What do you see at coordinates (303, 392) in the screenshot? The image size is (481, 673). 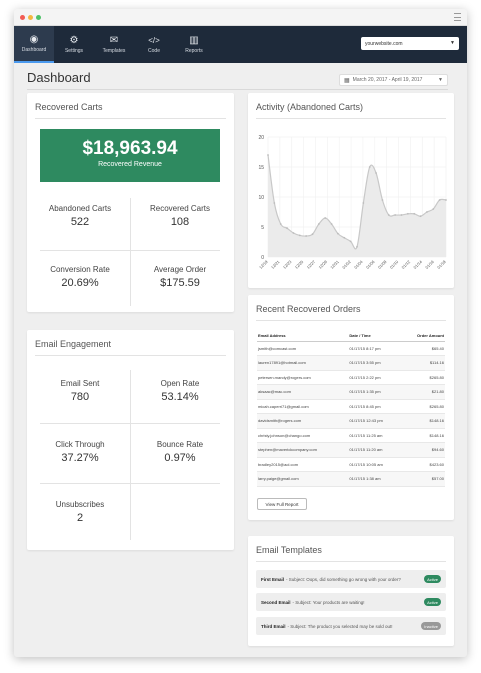 I see `order-email: aksaac@mac.com` at bounding box center [303, 392].